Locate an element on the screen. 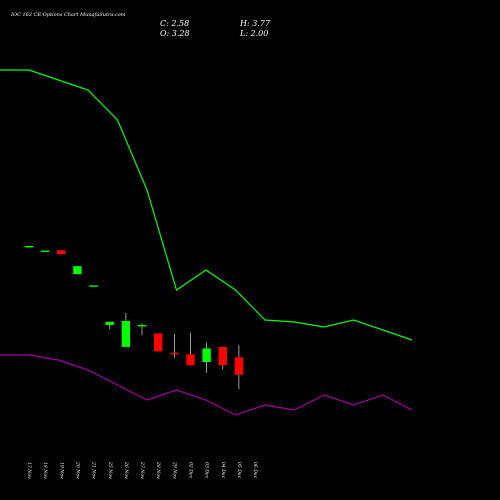 The width and height of the screenshot is (500, 500). x-tick-label: 26 Nov is located at coordinates (126, 470).